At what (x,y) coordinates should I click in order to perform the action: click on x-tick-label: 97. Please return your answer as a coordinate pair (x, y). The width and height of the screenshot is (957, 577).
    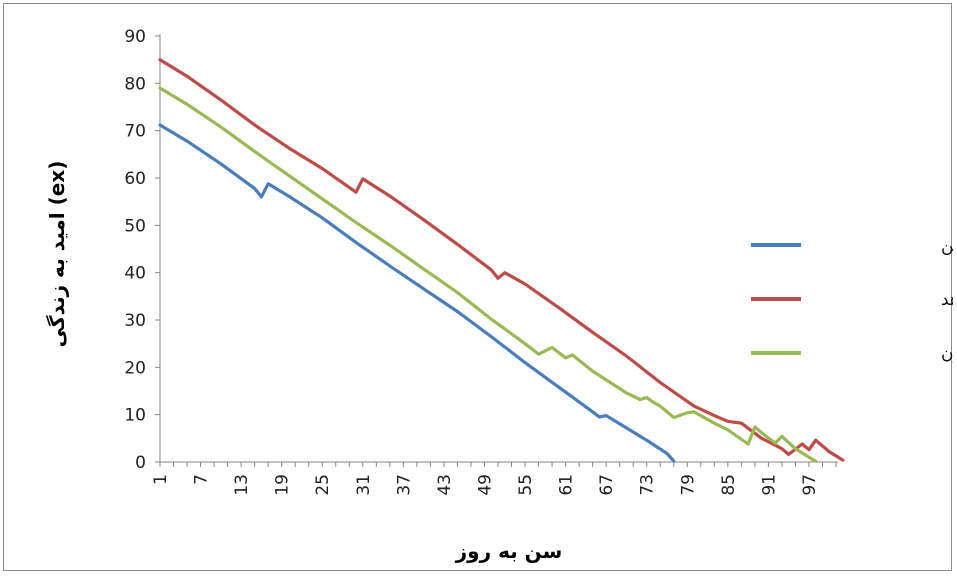
    Looking at the image, I should click on (810, 485).